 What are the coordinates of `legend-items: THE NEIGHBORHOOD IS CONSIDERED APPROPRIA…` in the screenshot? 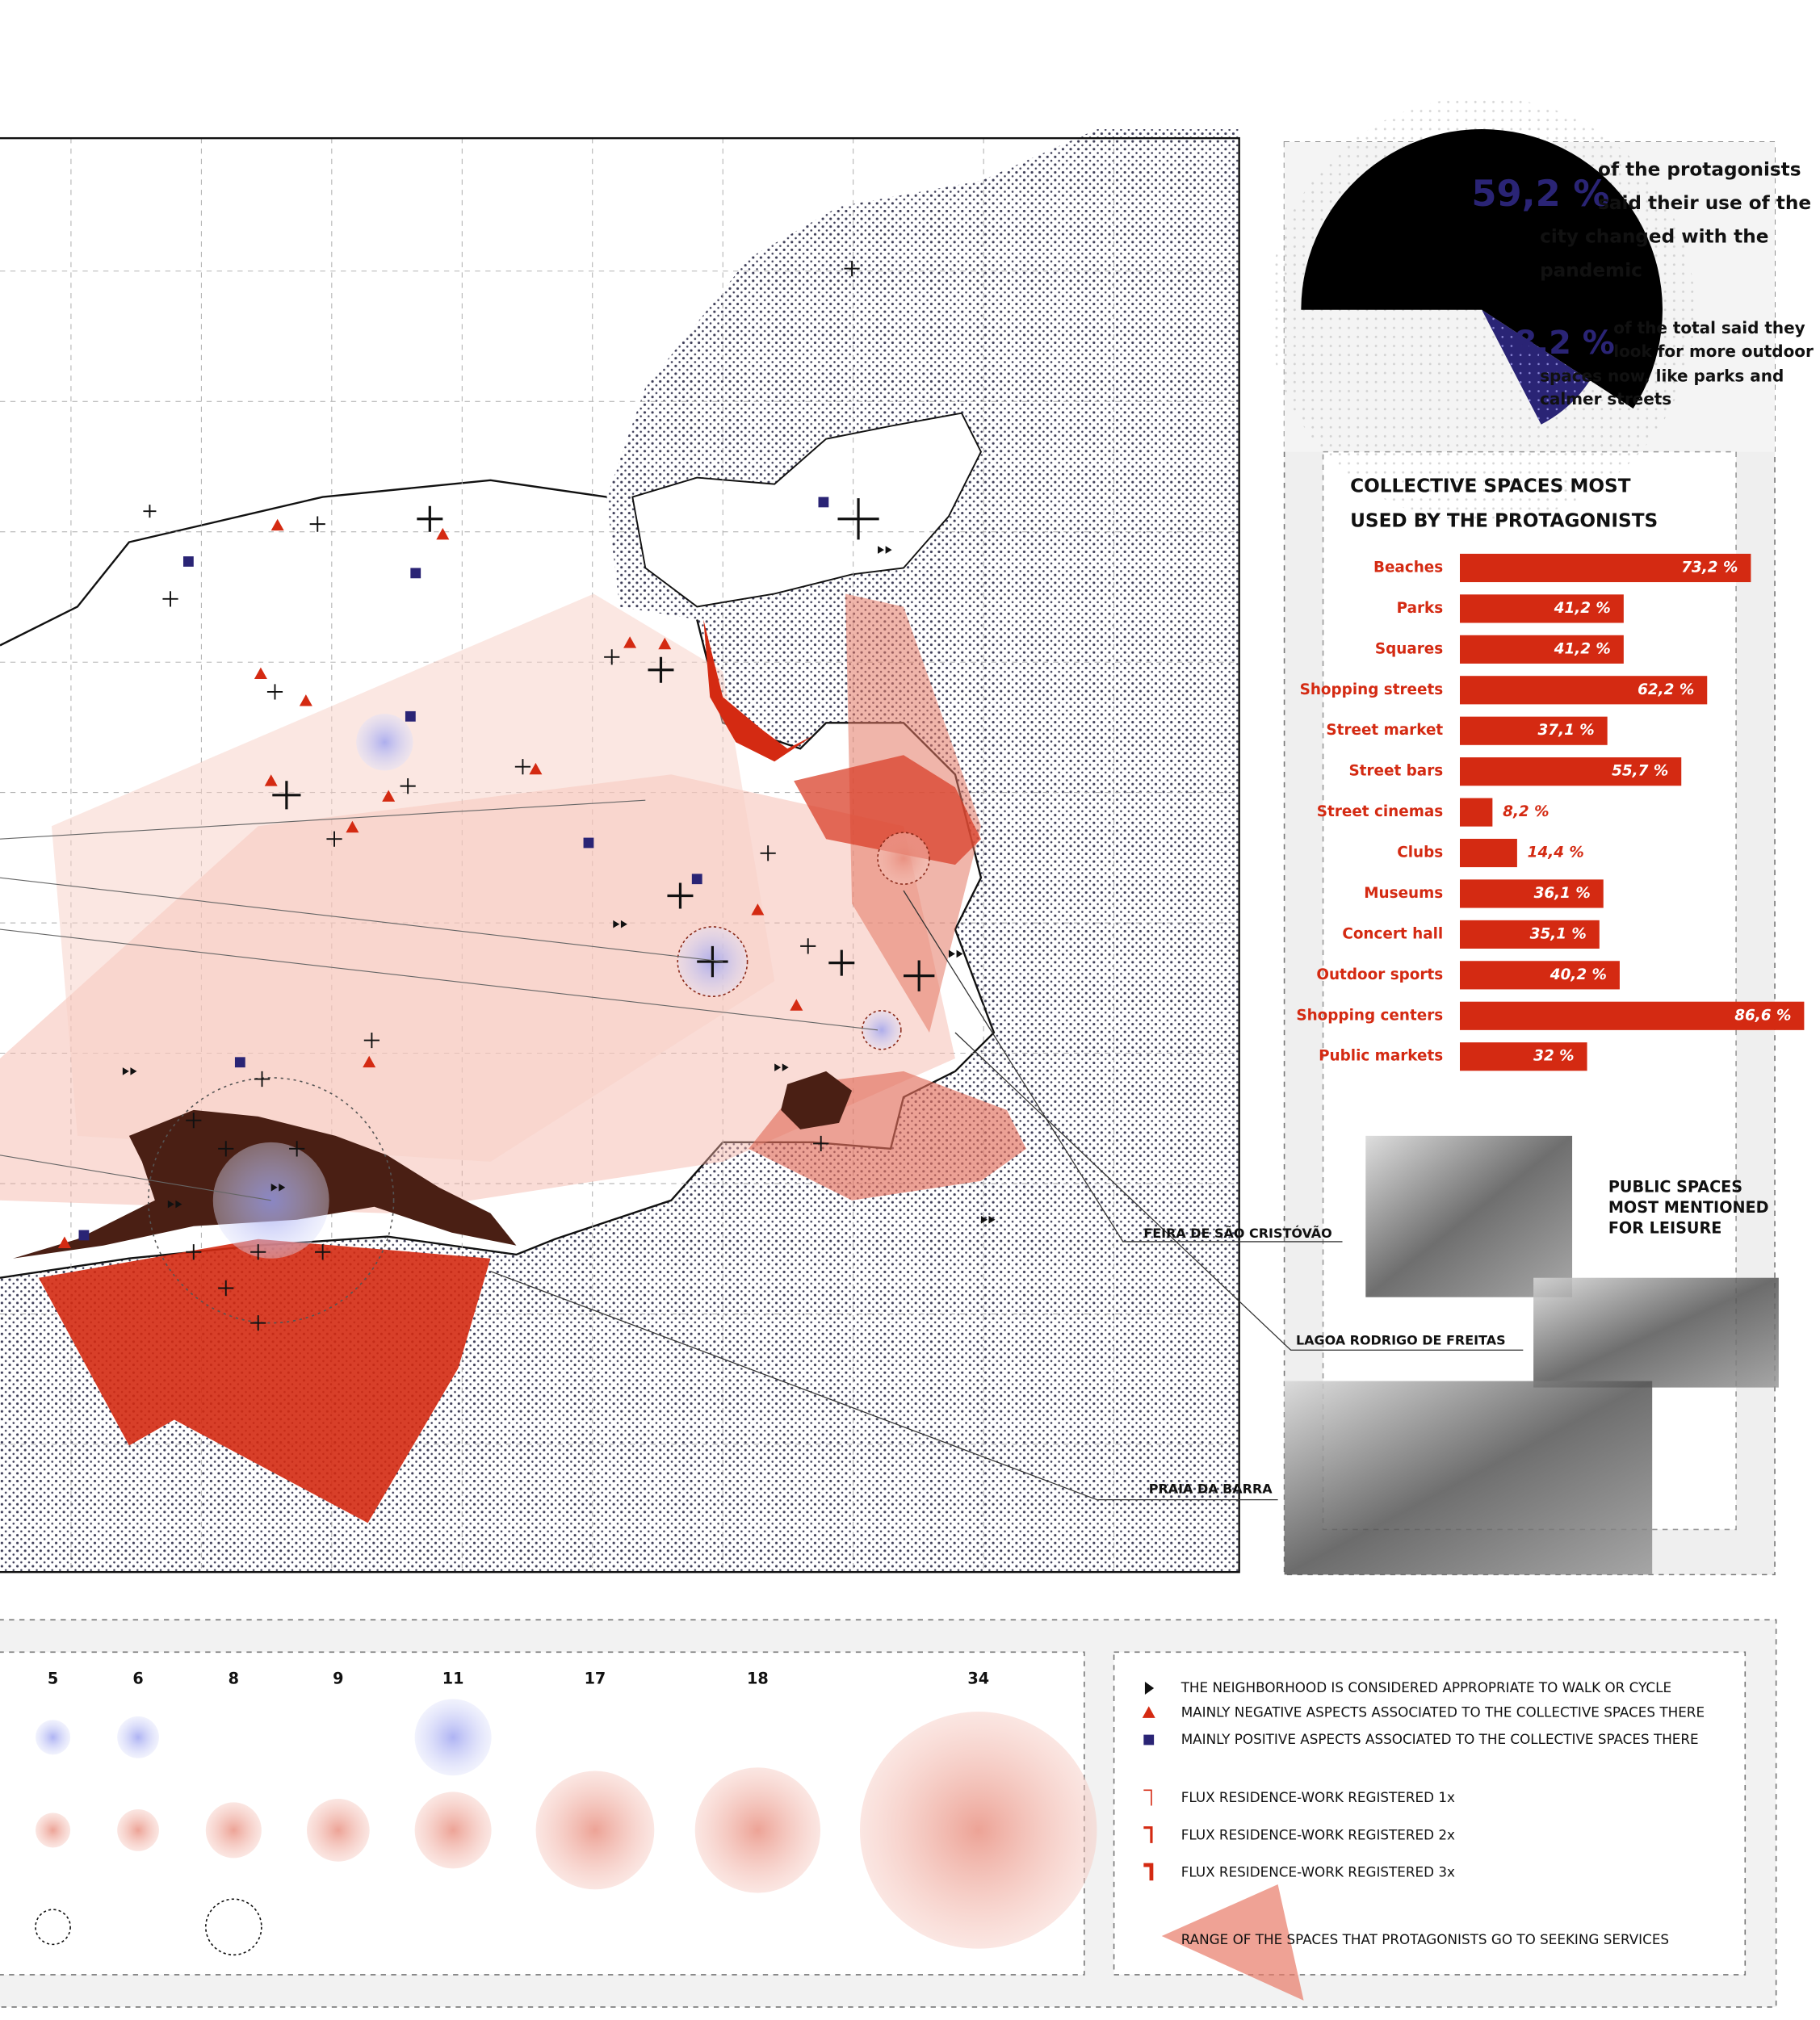 It's located at (1423, 1840).